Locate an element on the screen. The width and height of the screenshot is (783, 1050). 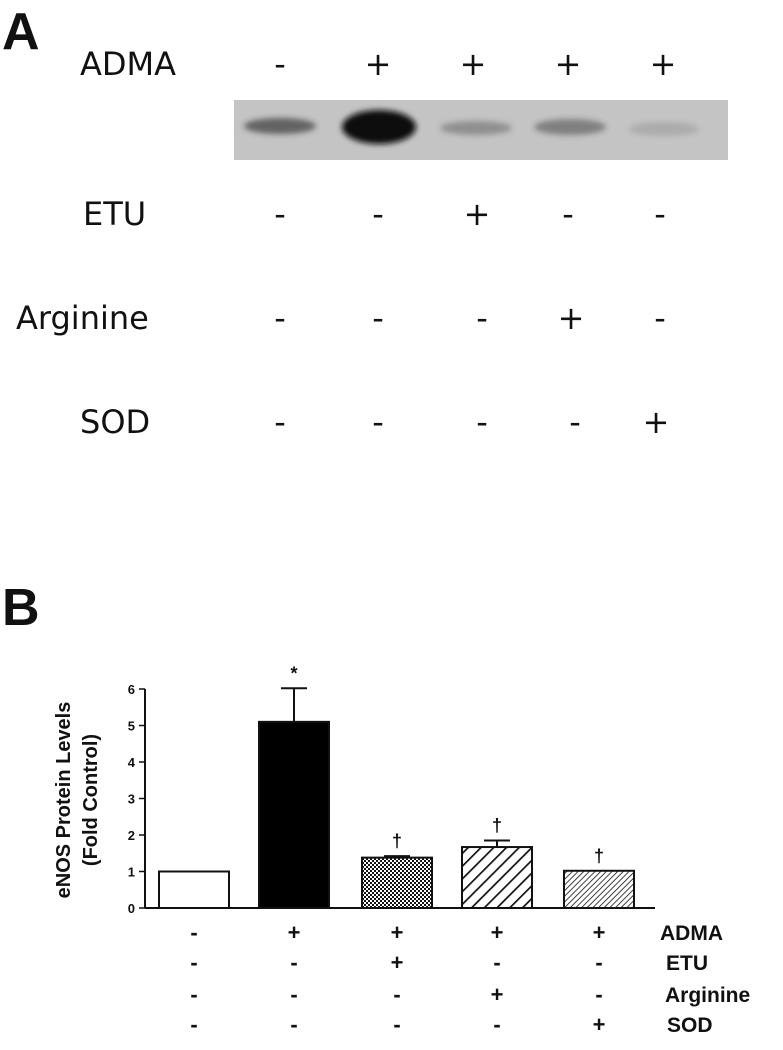
arginine-sign-lane-4: + is located at coordinates (571, 318).